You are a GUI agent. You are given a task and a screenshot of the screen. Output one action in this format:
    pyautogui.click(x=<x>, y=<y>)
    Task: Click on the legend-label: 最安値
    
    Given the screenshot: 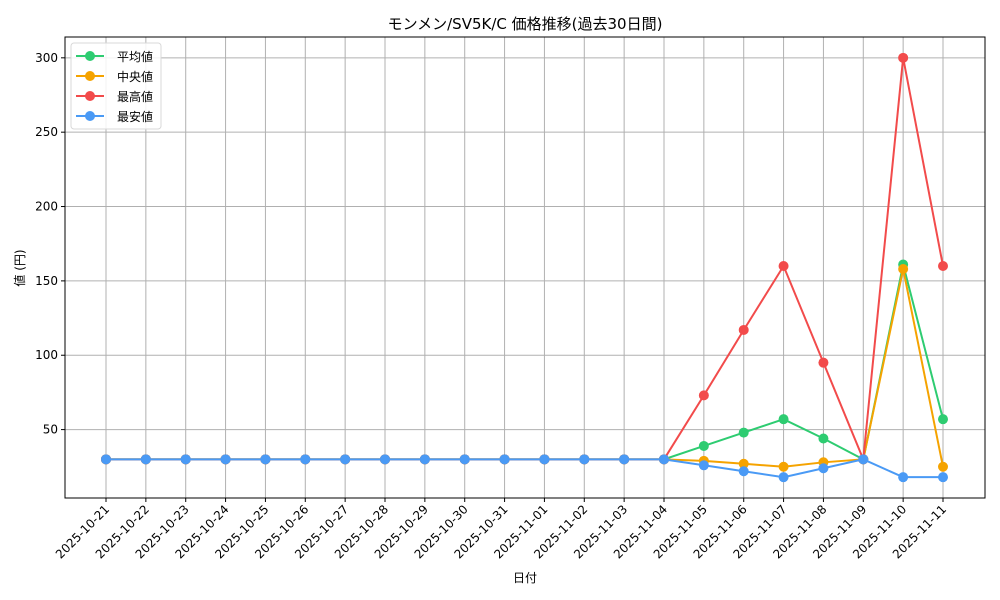 What is the action you would take?
    pyautogui.click(x=135, y=116)
    